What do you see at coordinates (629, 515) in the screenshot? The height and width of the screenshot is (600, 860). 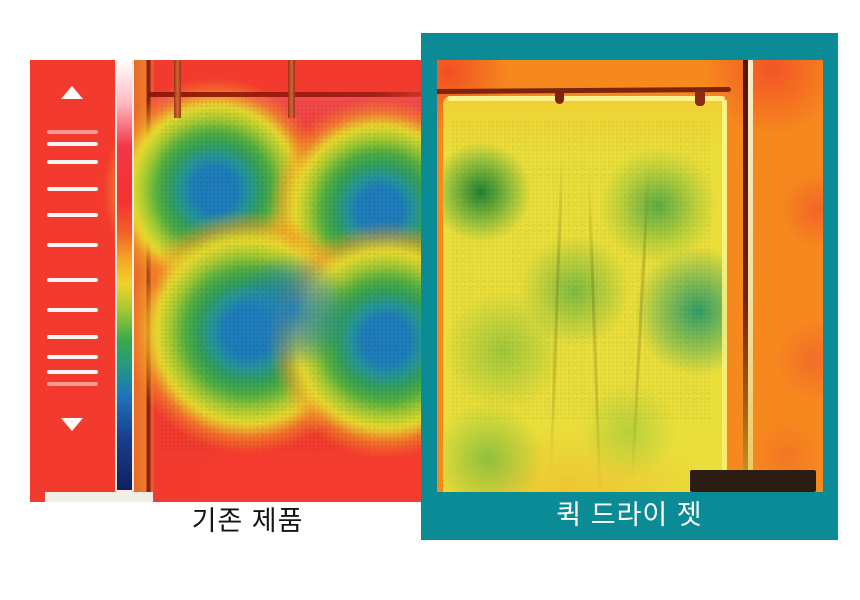 I see `right-image-caption: 퀵 드라이 젯` at bounding box center [629, 515].